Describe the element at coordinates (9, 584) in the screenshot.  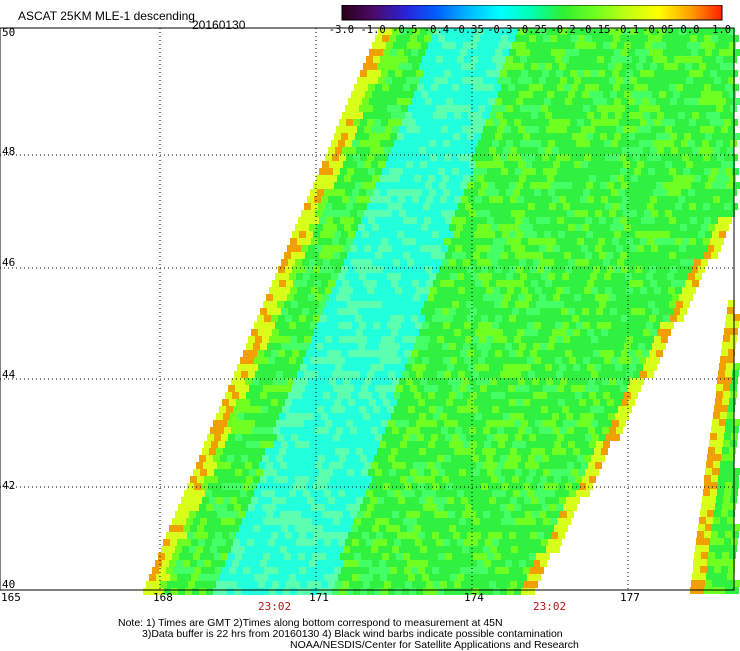
I see `lat-label-40: 40` at that location.